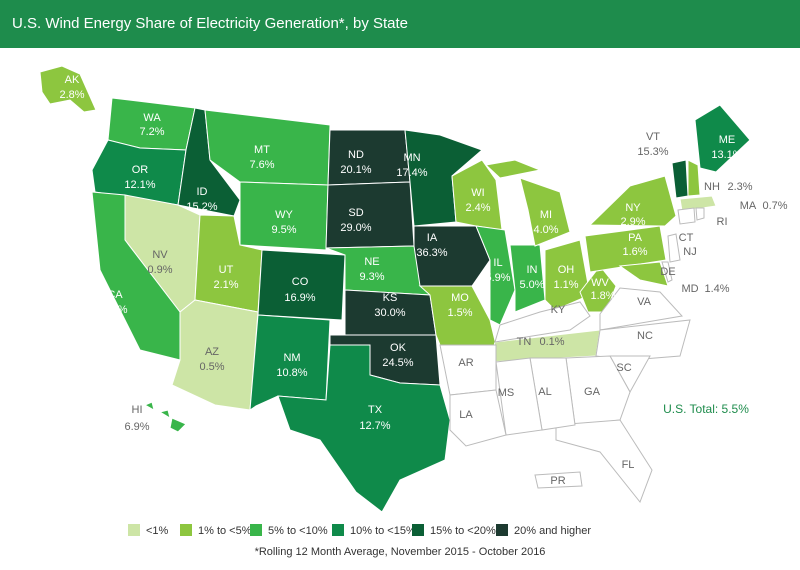  What do you see at coordinates (602, 296) in the screenshot?
I see `value-label: 1.8%` at bounding box center [602, 296].